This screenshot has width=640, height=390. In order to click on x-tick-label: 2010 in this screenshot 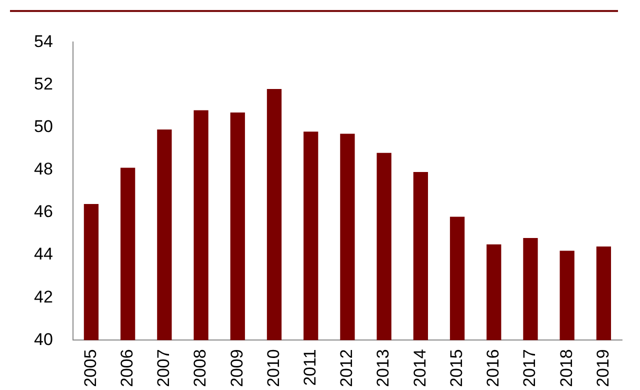, I will do `click(273, 368)`.